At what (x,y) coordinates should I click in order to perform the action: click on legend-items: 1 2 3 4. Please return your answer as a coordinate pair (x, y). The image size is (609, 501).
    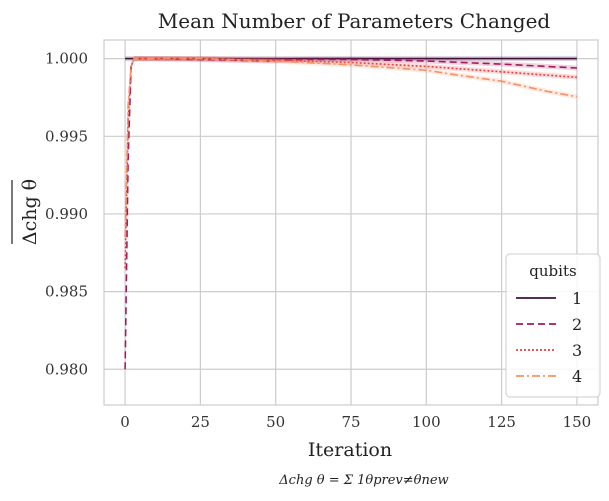
    Looking at the image, I should click on (549, 337).